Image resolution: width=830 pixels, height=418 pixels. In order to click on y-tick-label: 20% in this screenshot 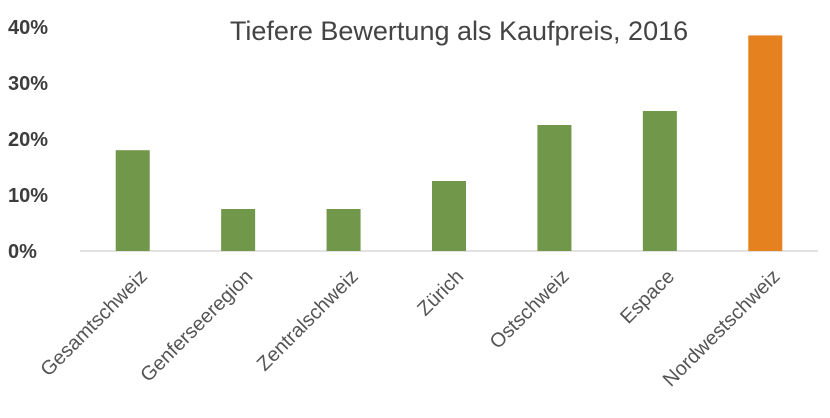, I will do `click(28, 140)`.